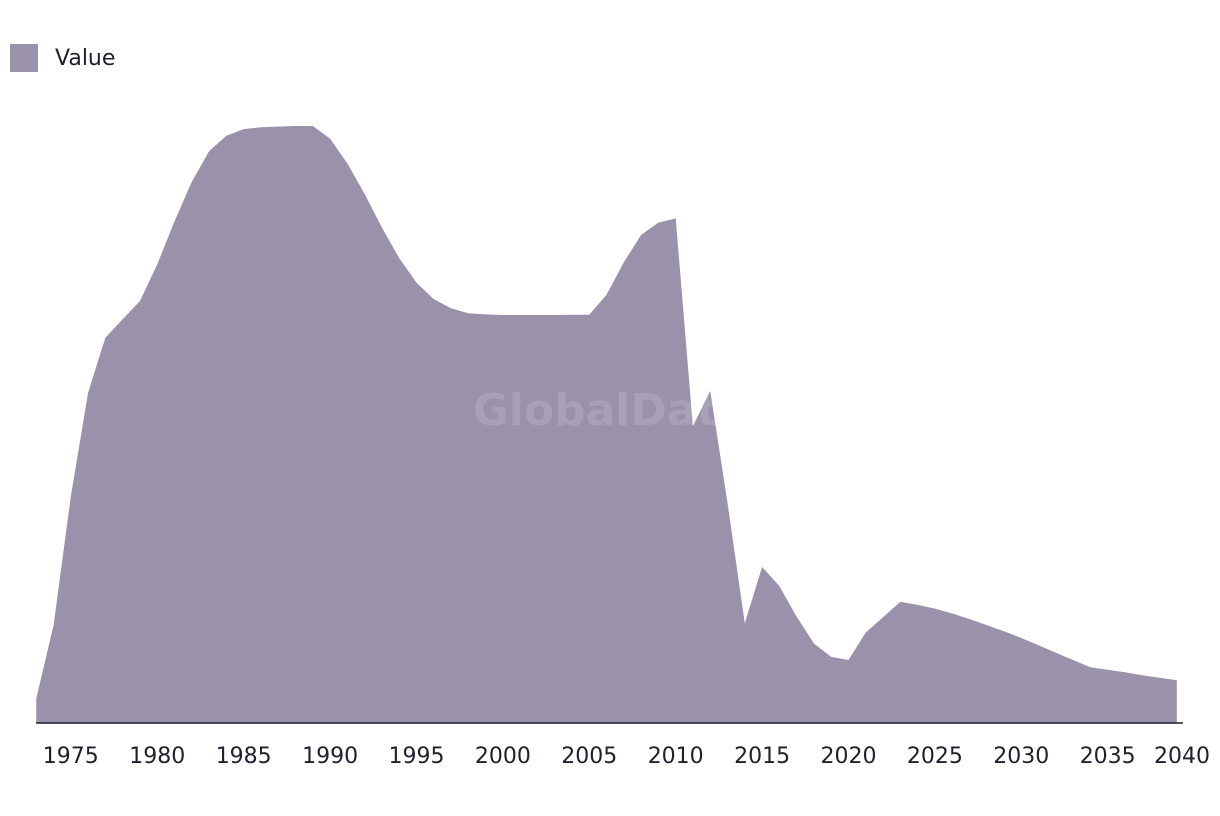 This screenshot has height=816, width=1220. I want to click on x-tick-label: 1980, so click(157, 756).